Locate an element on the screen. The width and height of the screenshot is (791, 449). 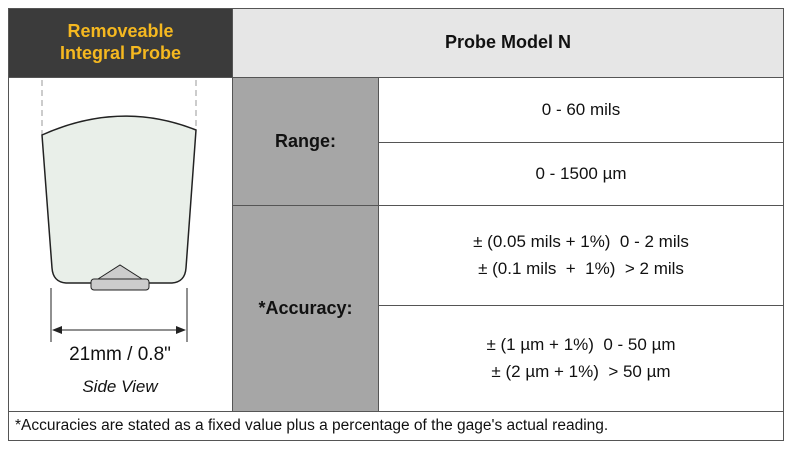
probe-diagram: 21mm / 0.8" Side View is located at coordinates (119, 238).